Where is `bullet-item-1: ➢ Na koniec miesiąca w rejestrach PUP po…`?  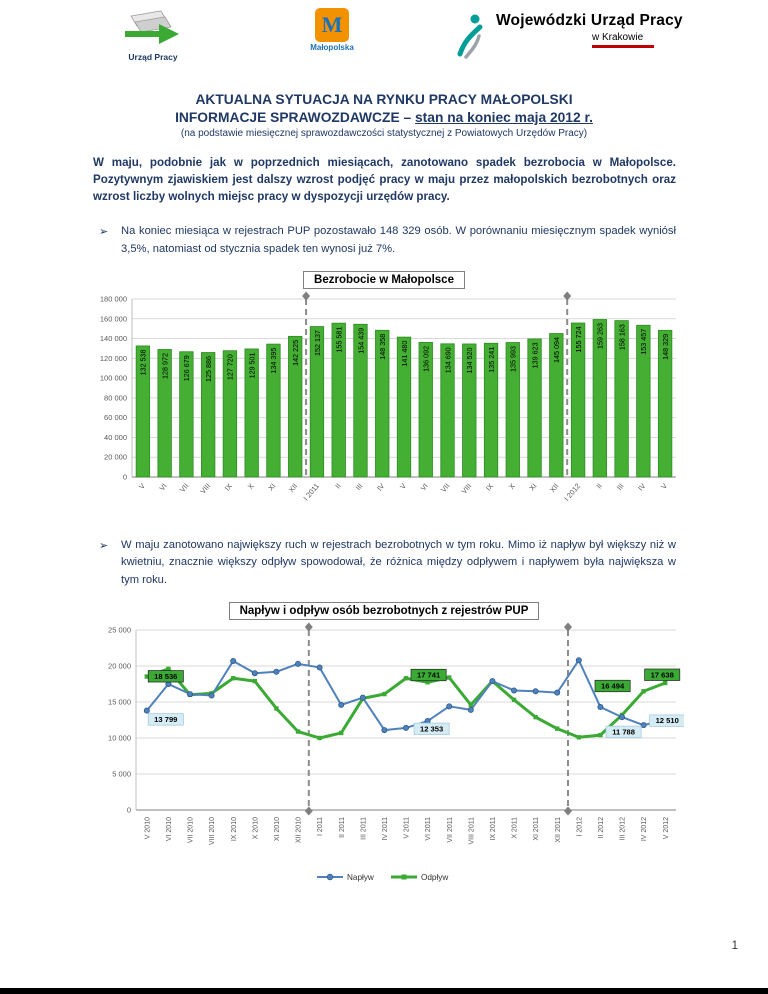
bullet-item-1: ➢ Na koniec miesiąca w rejestrach PUP po… is located at coordinates (387, 240).